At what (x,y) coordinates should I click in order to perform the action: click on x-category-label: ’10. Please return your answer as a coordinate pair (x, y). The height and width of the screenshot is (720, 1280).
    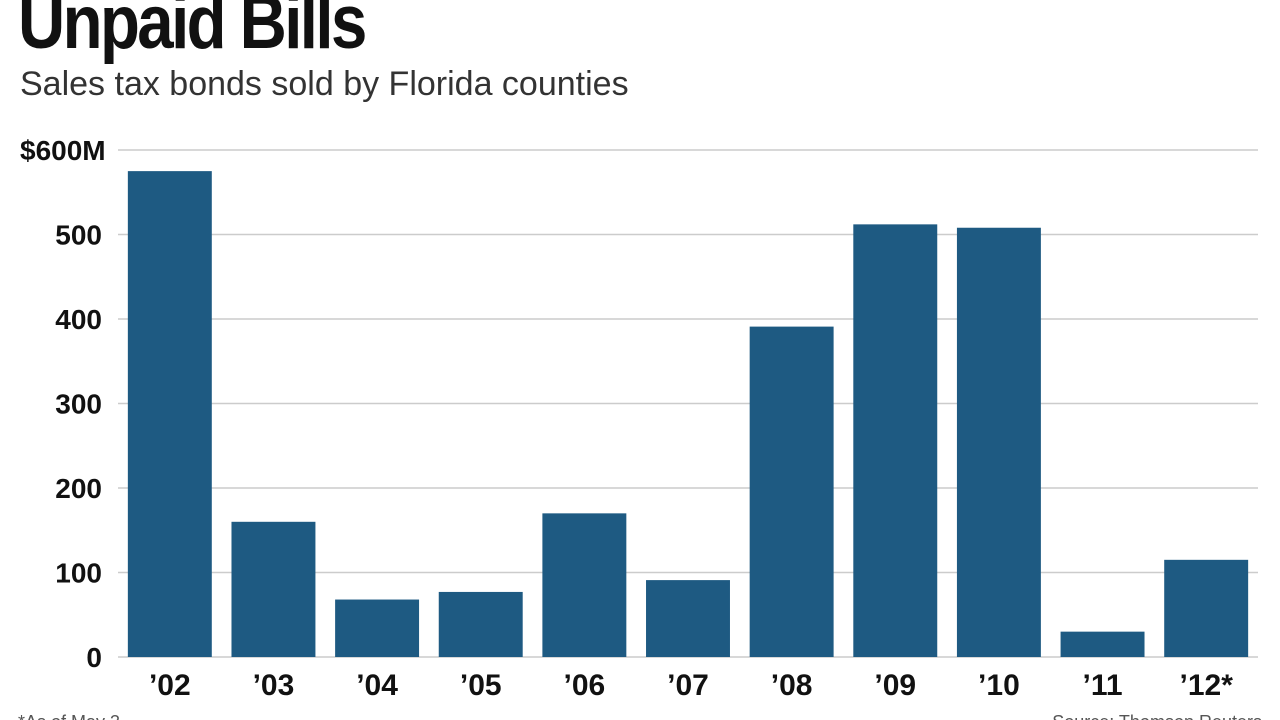
    Looking at the image, I should click on (999, 685).